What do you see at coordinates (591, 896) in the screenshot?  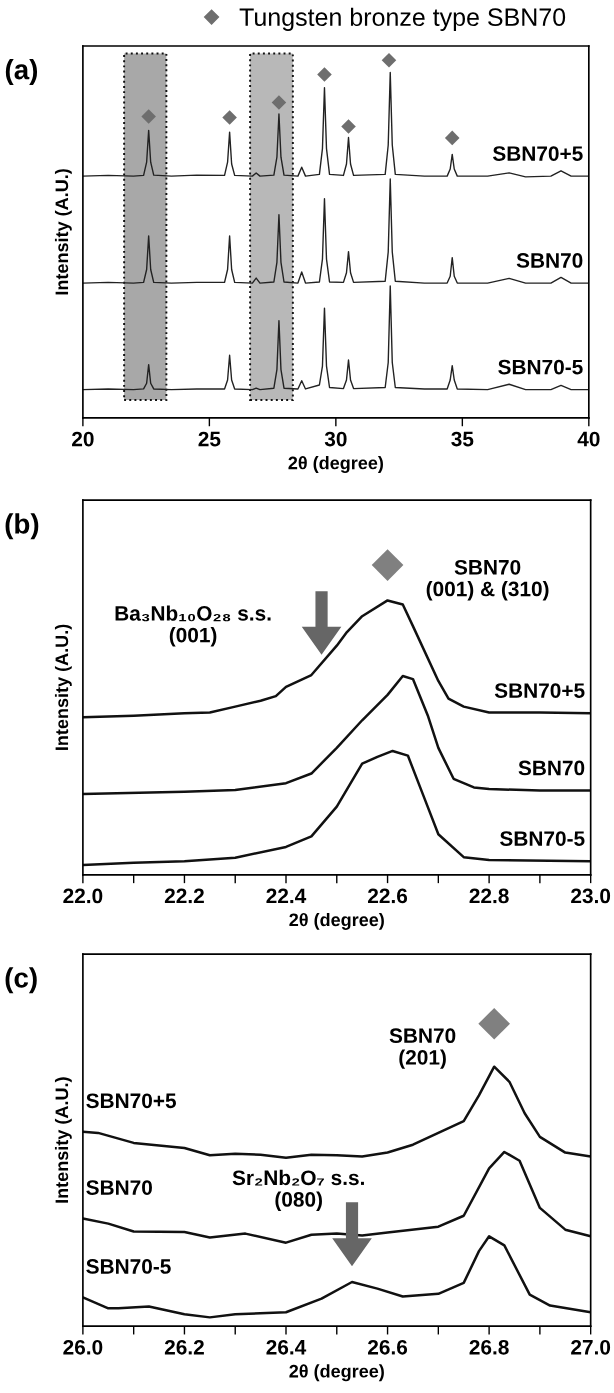 I see `x-tick-label: 23.0` at bounding box center [591, 896].